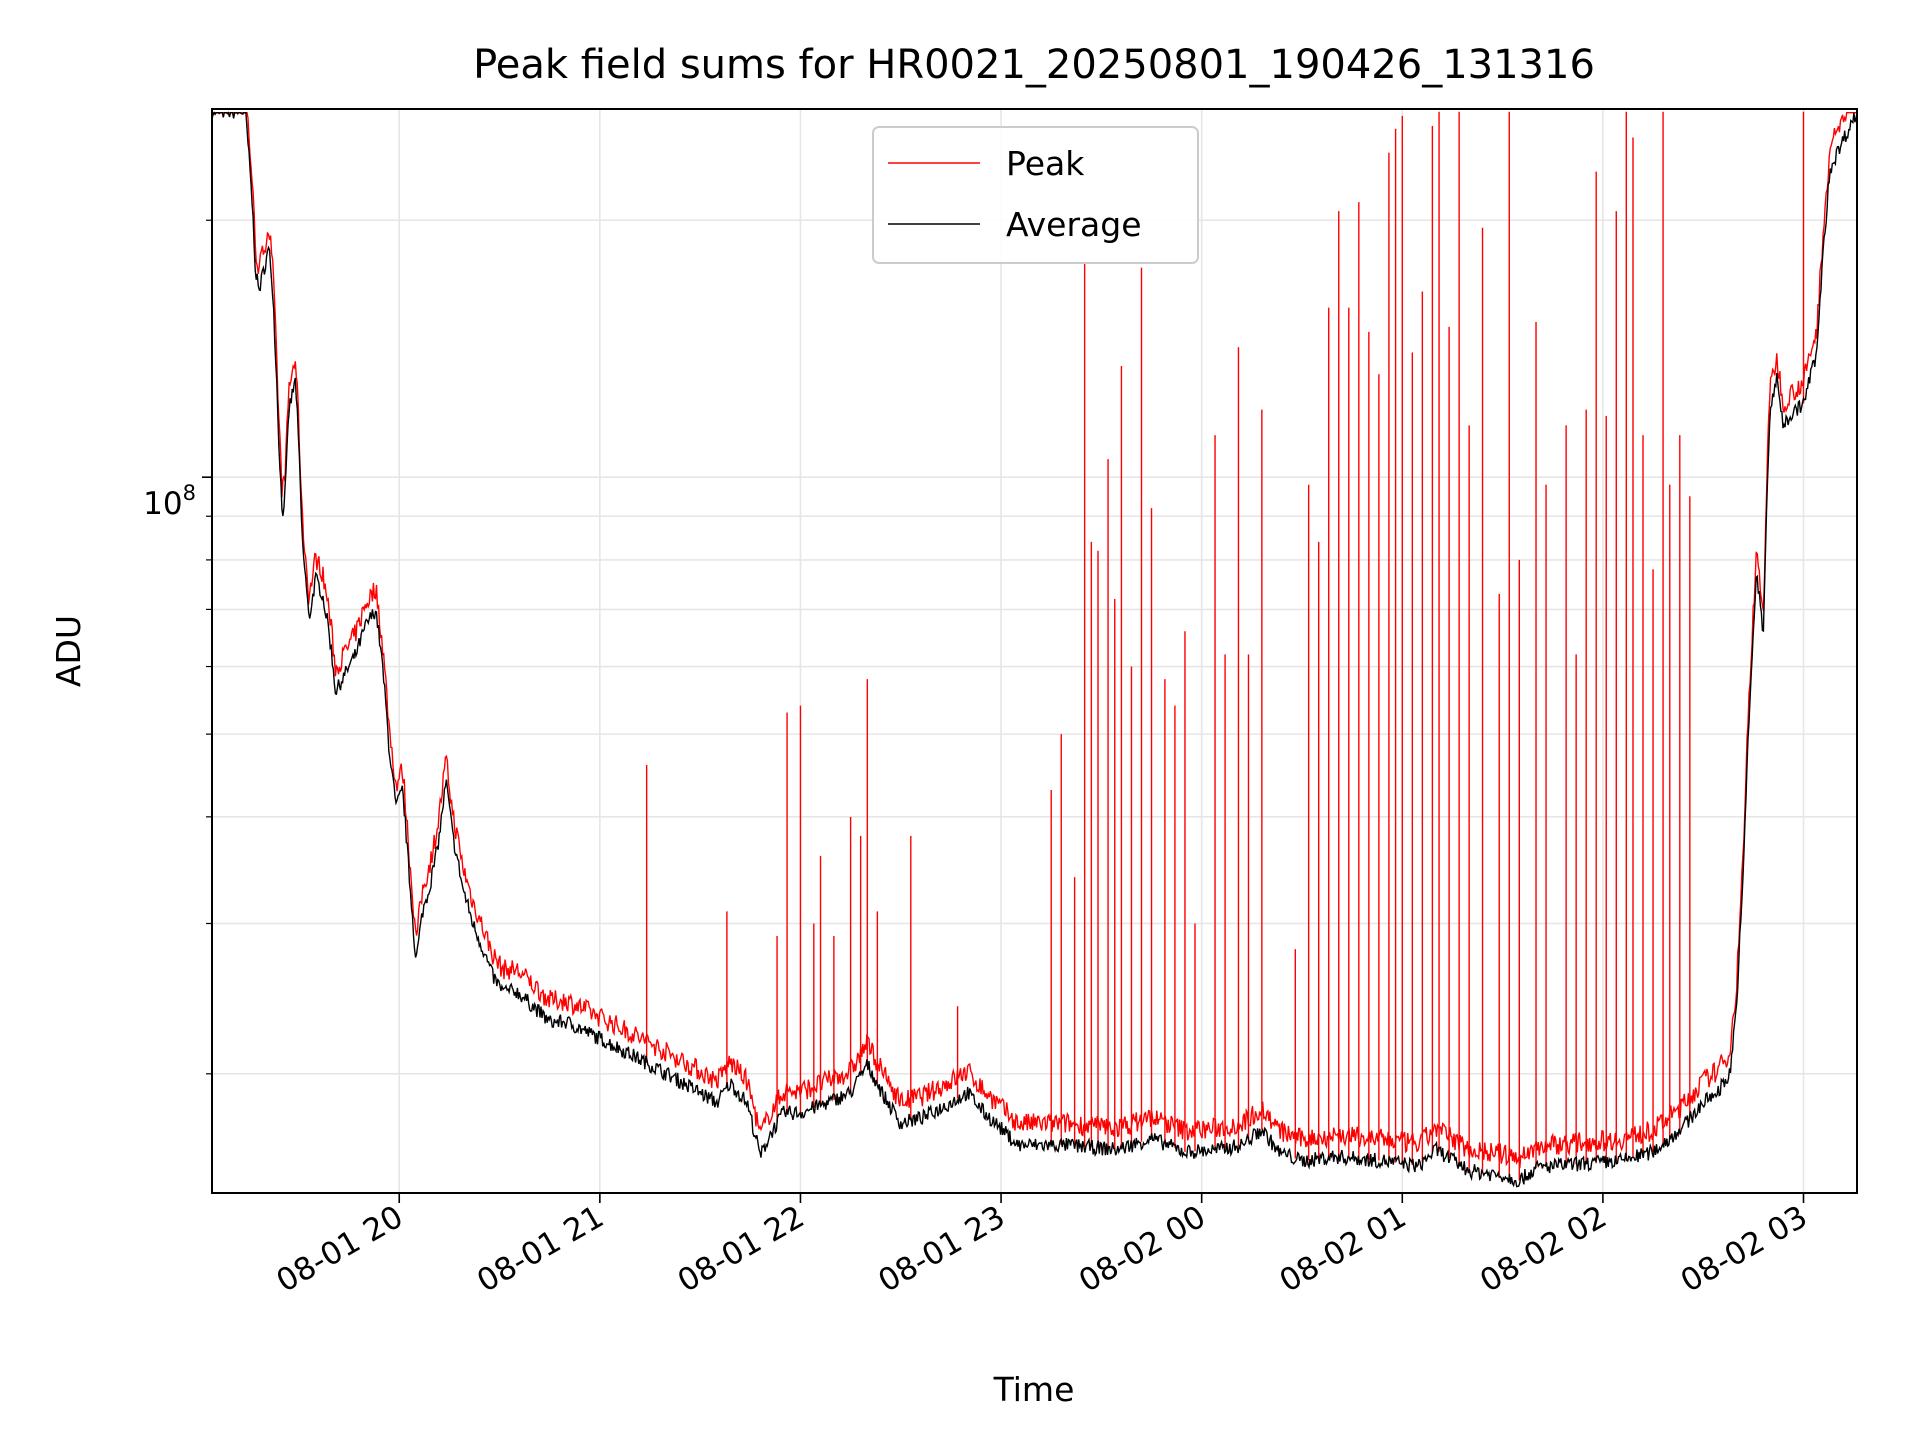  What do you see at coordinates (68, 651) in the screenshot?
I see `y-axis-label: ADU` at bounding box center [68, 651].